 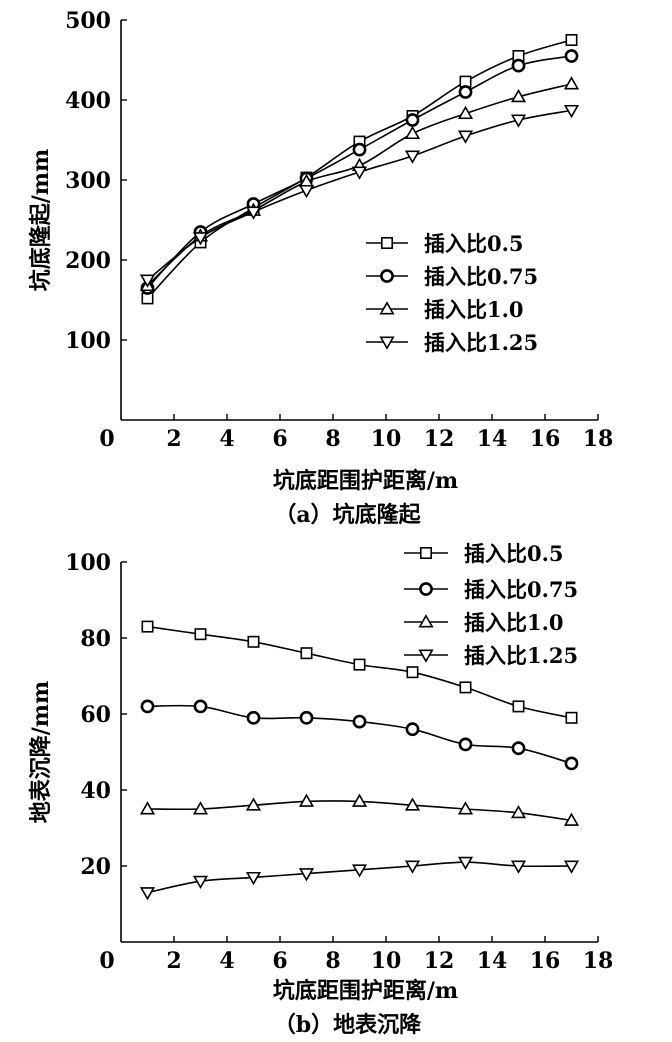 I want to click on legend-item: 插入比1.25, so click(x=491, y=655).